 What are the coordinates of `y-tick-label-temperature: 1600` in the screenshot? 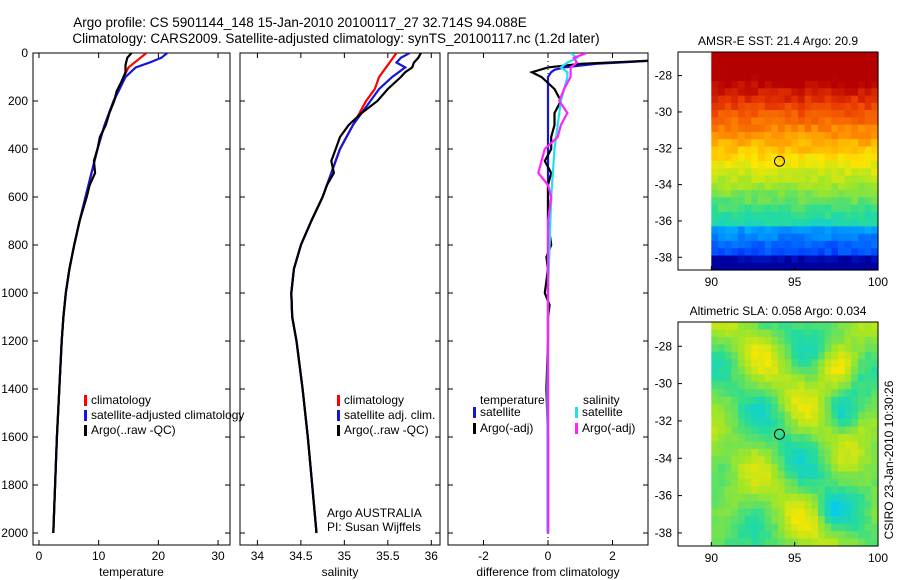 It's located at (14, 437).